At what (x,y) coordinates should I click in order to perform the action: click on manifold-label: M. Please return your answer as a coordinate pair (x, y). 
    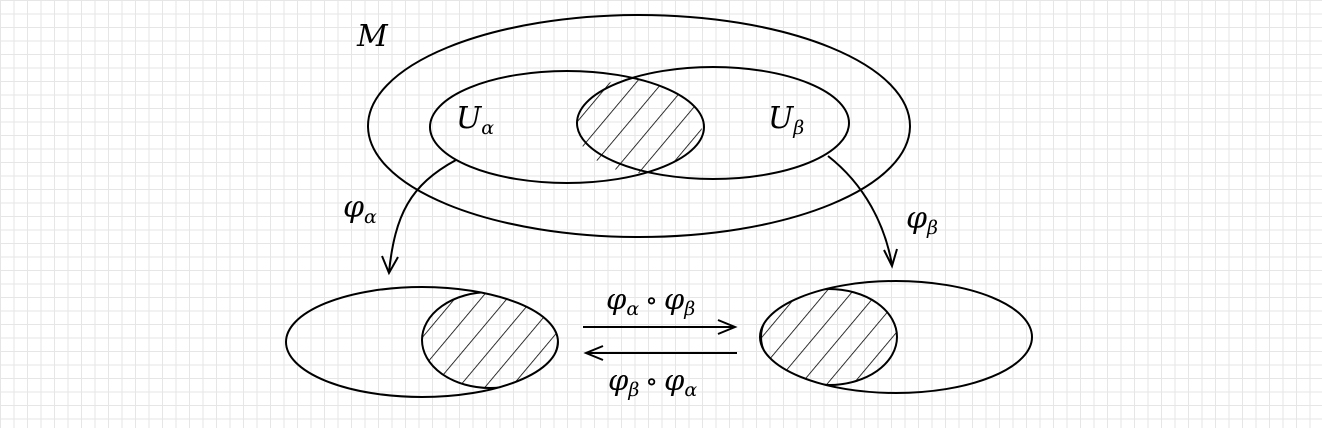
    Looking at the image, I should click on (372, 36).